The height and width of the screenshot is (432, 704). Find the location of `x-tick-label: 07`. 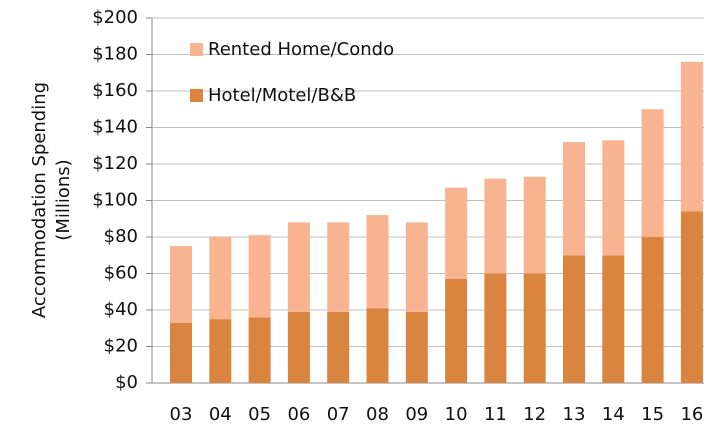

x-tick-label: 07 is located at coordinates (338, 414).